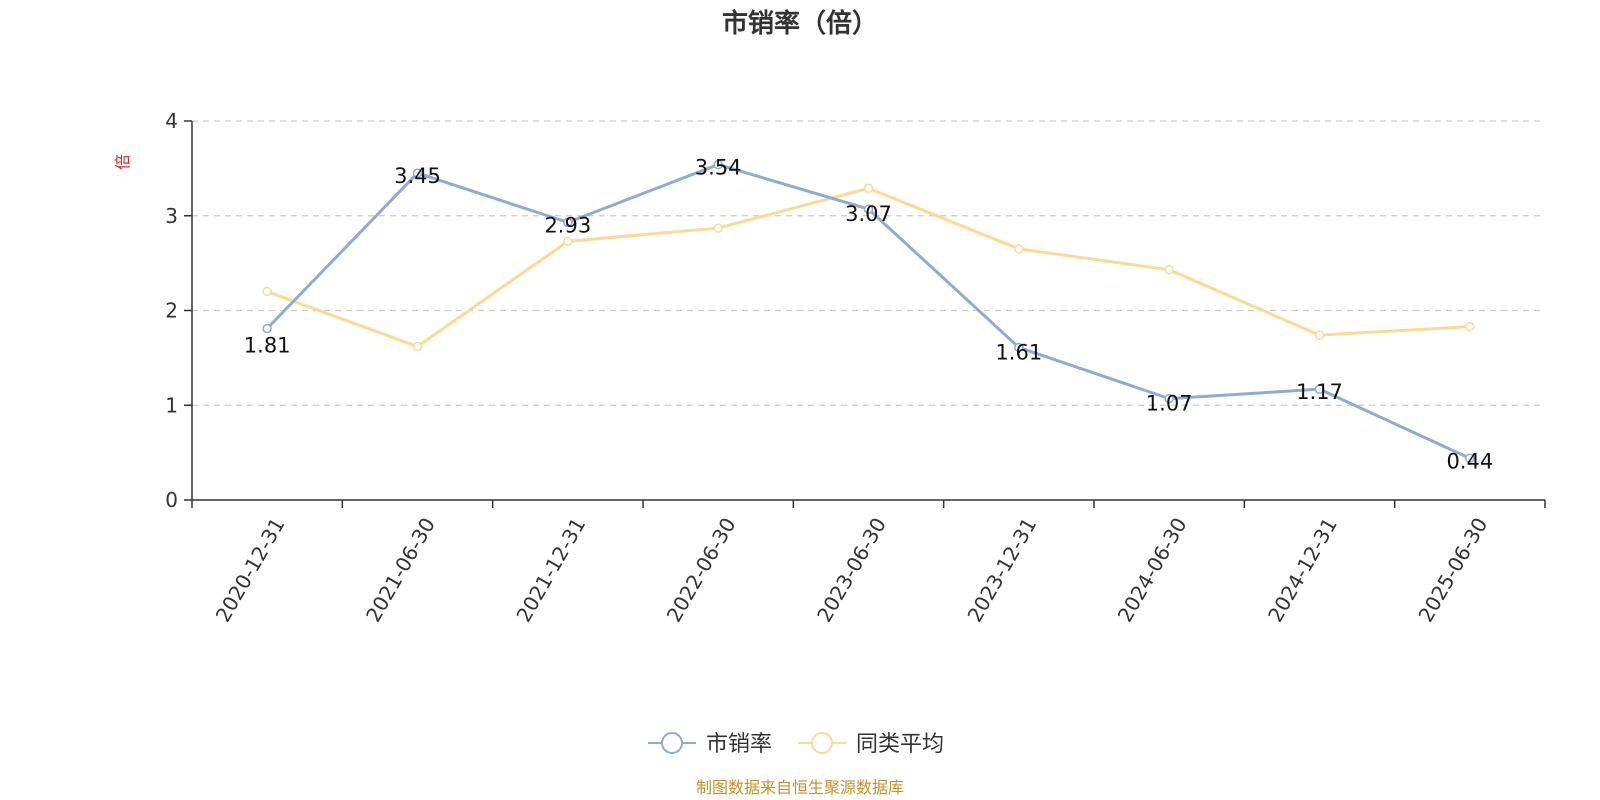 This screenshot has height=800, width=1600. I want to click on y-tick-label: 1, so click(171, 405).